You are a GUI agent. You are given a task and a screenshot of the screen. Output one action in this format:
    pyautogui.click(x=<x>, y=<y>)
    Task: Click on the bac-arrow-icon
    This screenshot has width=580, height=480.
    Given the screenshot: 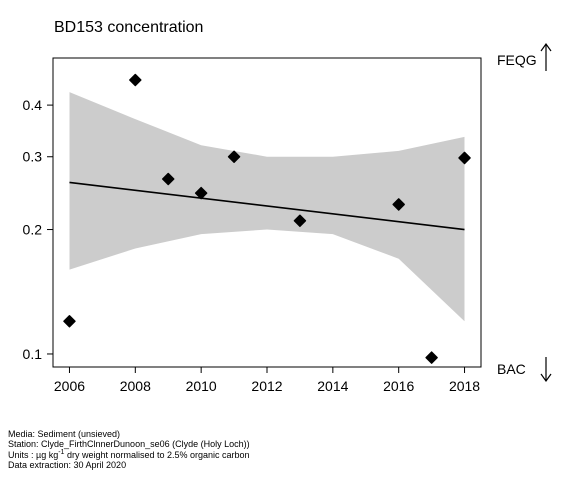 What is the action you would take?
    pyautogui.click(x=546, y=378)
    